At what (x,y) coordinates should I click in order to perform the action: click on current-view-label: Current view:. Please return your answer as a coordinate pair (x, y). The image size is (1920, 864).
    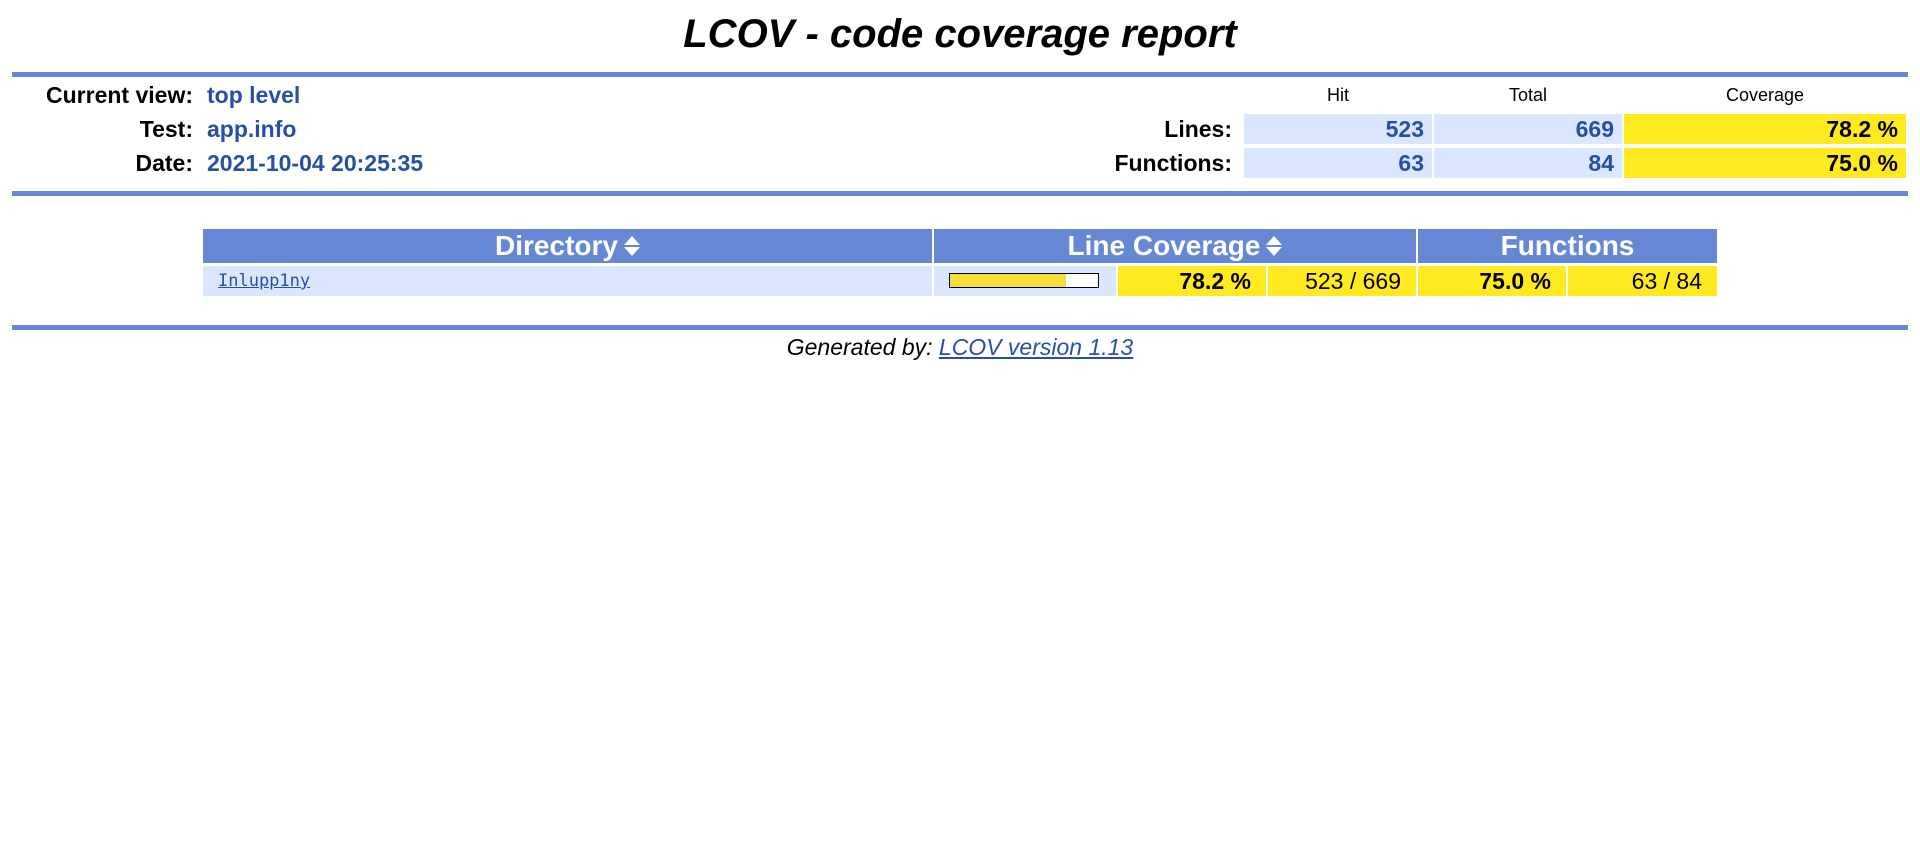
    Looking at the image, I should click on (119, 95).